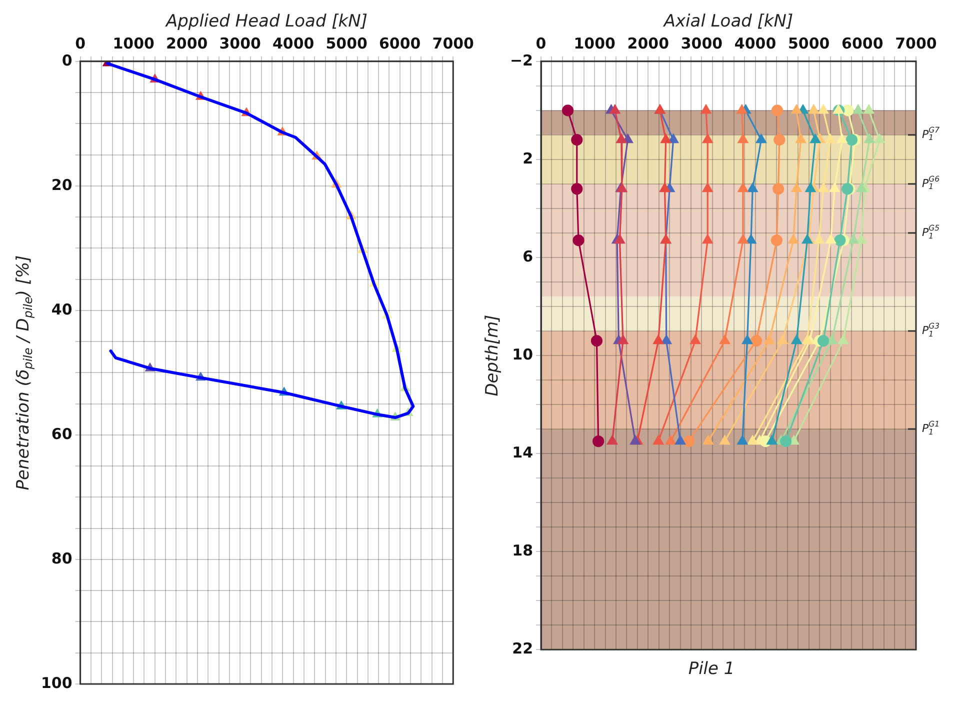  What do you see at coordinates (67, 60) in the screenshot?
I see `y-tick-label: 0` at bounding box center [67, 60].